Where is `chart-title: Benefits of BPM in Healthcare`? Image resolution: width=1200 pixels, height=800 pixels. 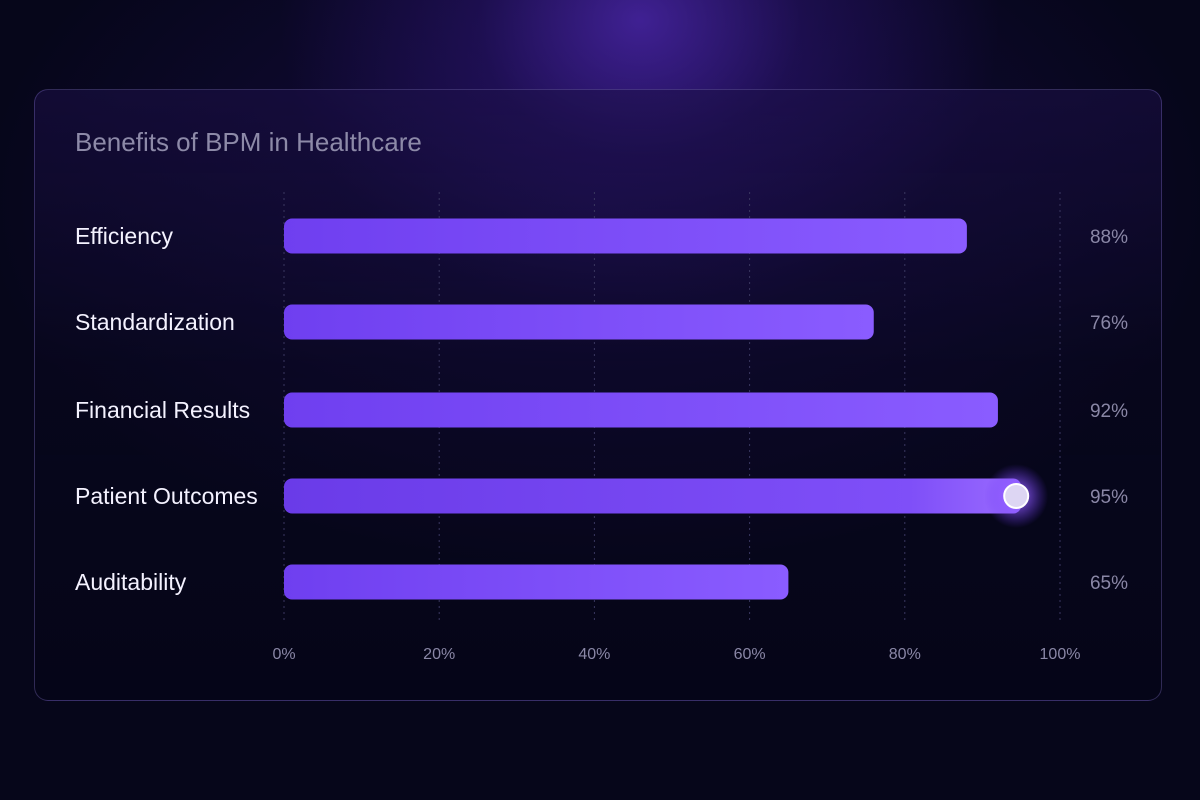 chart-title: Benefits of BPM in Healthcare is located at coordinates (248, 142).